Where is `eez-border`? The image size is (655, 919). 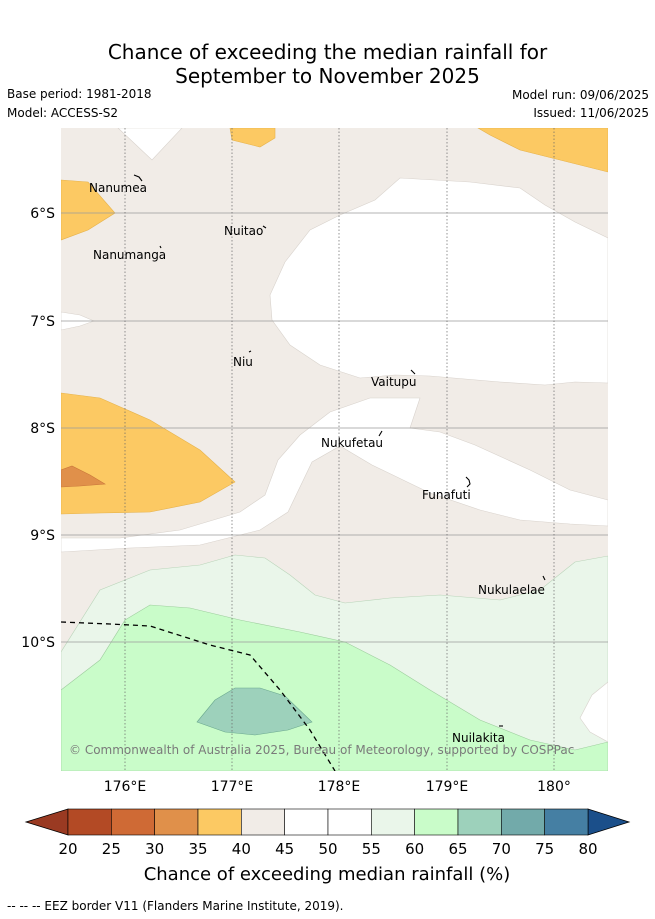 eez-border is located at coordinates (198, 696).